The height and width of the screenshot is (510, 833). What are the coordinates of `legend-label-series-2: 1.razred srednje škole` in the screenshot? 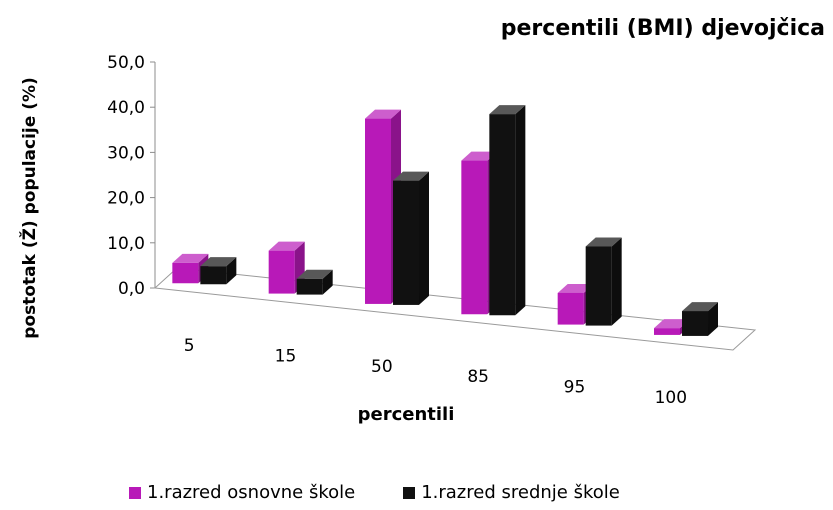 It's located at (520, 492).